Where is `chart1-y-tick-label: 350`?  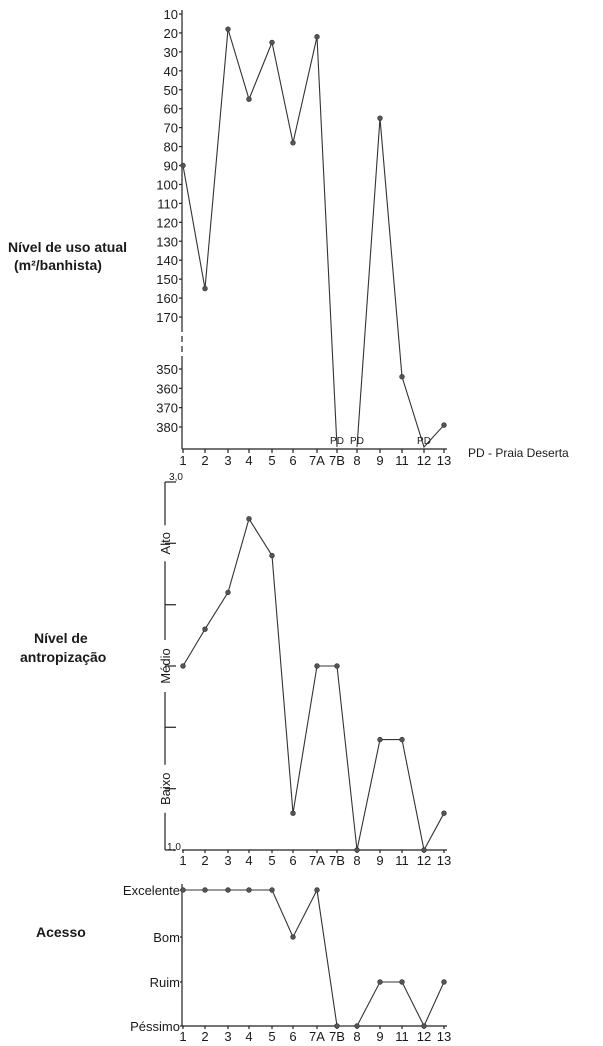 chart1-y-tick-label: 350 is located at coordinates (167, 369).